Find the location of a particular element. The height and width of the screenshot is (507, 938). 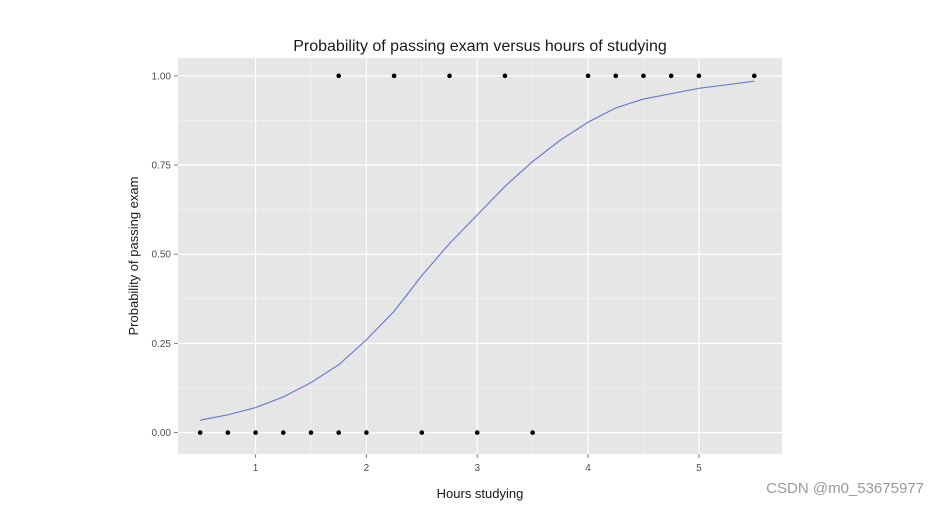

y-tick-label: 1.00 is located at coordinates (162, 76).